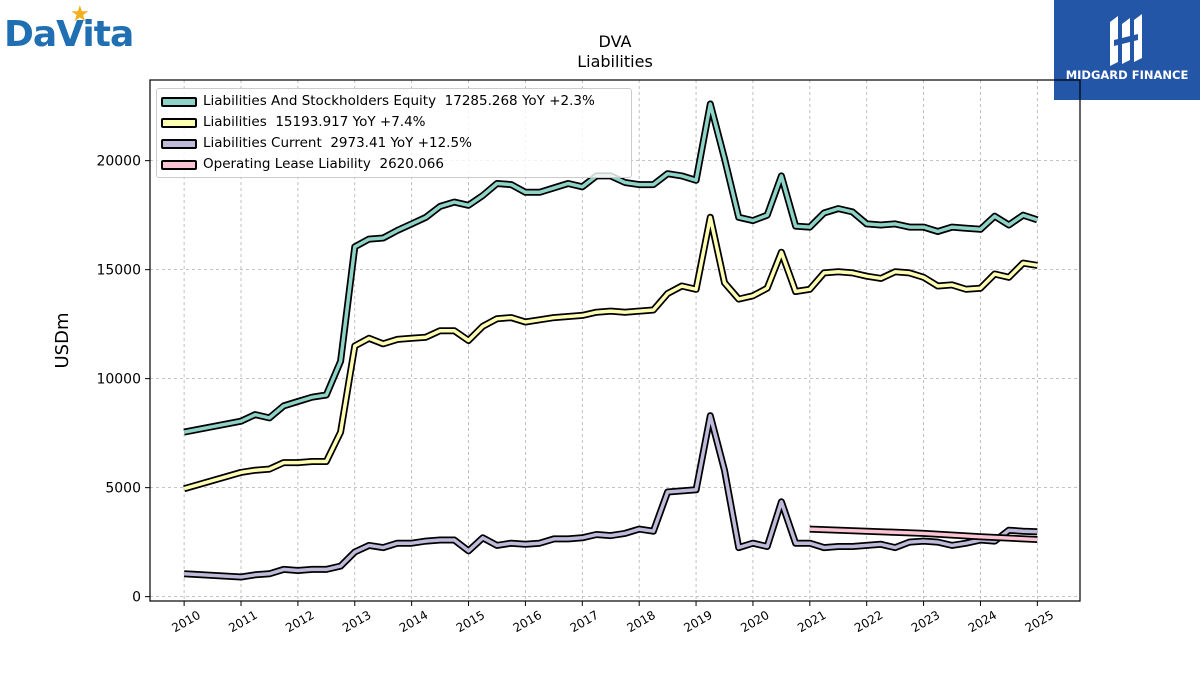 The image size is (1200, 675). I want to click on davita-logo: DaVita ★, so click(74, 30).